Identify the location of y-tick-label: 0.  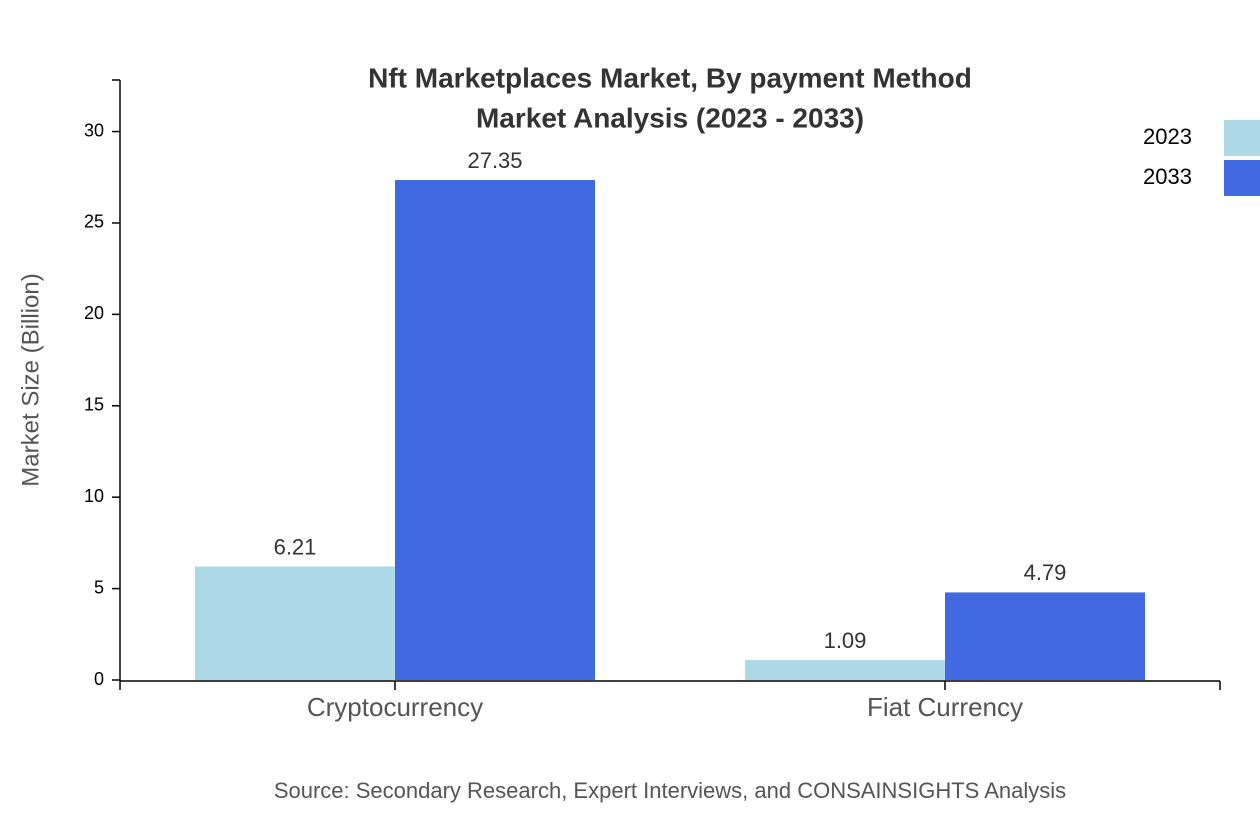
(99, 679).